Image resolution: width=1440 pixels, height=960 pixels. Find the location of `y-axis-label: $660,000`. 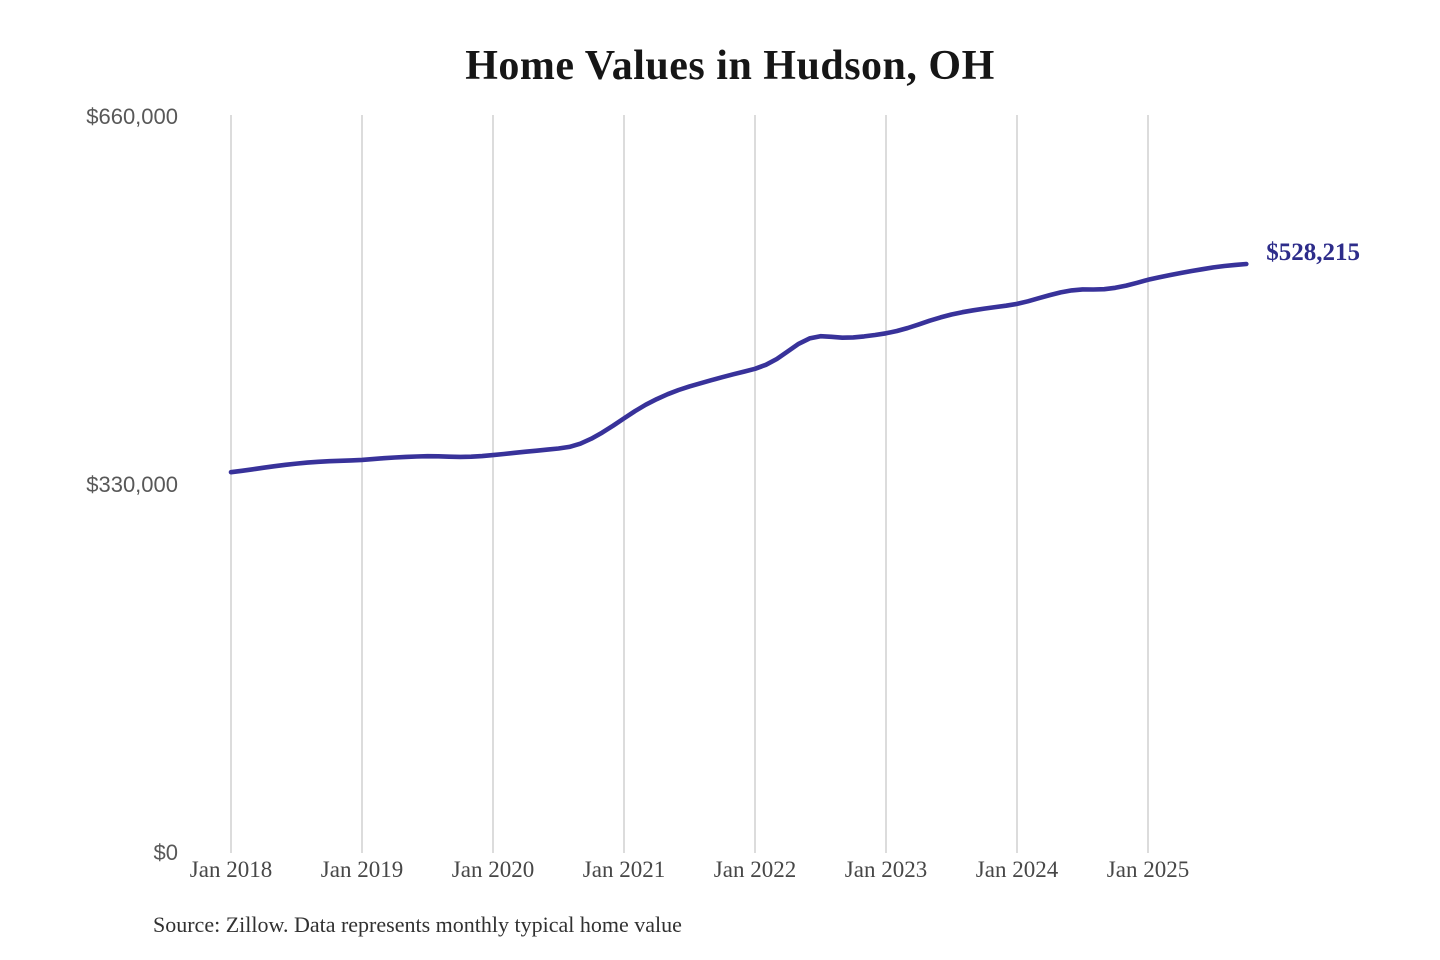

y-axis-label: $660,000 is located at coordinates (132, 116).